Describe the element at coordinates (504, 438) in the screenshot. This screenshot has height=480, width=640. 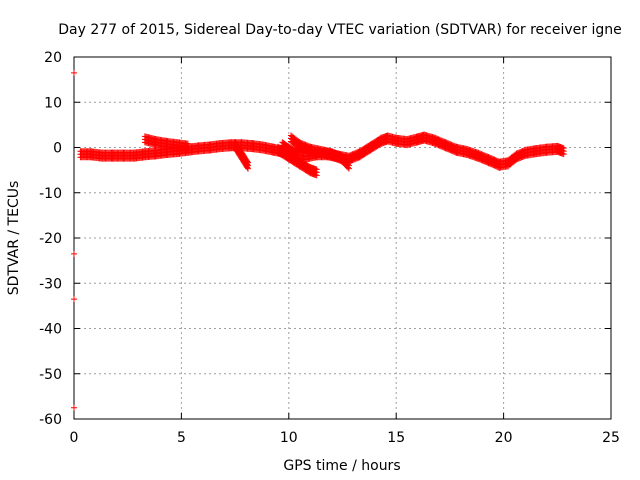
I see `x-tick-label: 20` at that location.